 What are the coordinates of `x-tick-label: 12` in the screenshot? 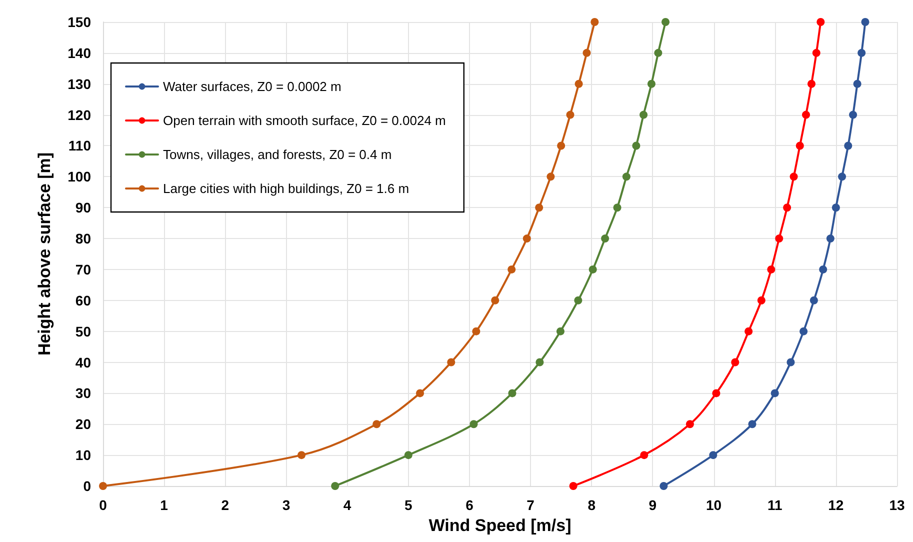 It's located at (836, 505).